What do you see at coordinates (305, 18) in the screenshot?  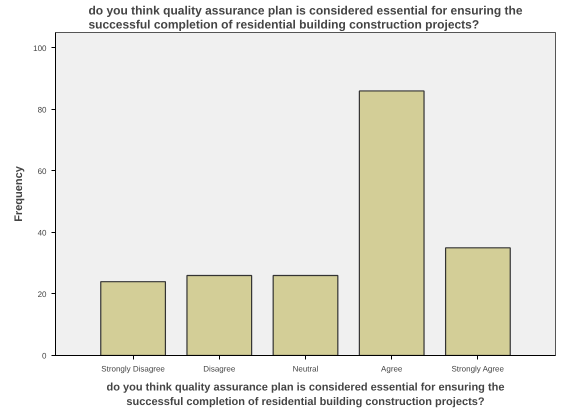 I see `chart-title: do you think quality assurance plan is considered essential for ensuring the successful completion of residential building construction projects?` at bounding box center [305, 18].